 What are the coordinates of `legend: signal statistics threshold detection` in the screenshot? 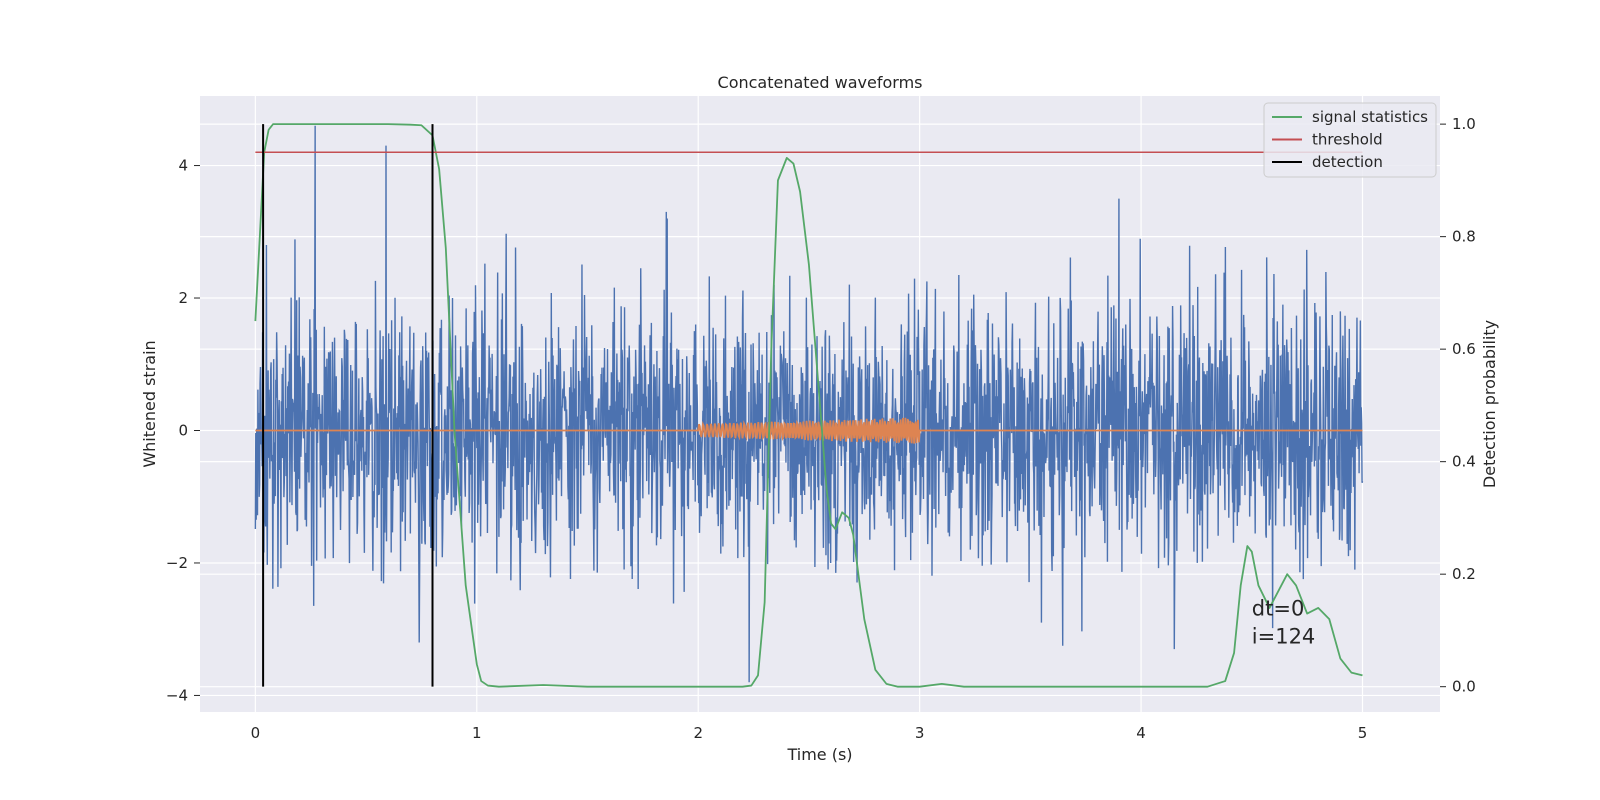 It's located at (1350, 140).